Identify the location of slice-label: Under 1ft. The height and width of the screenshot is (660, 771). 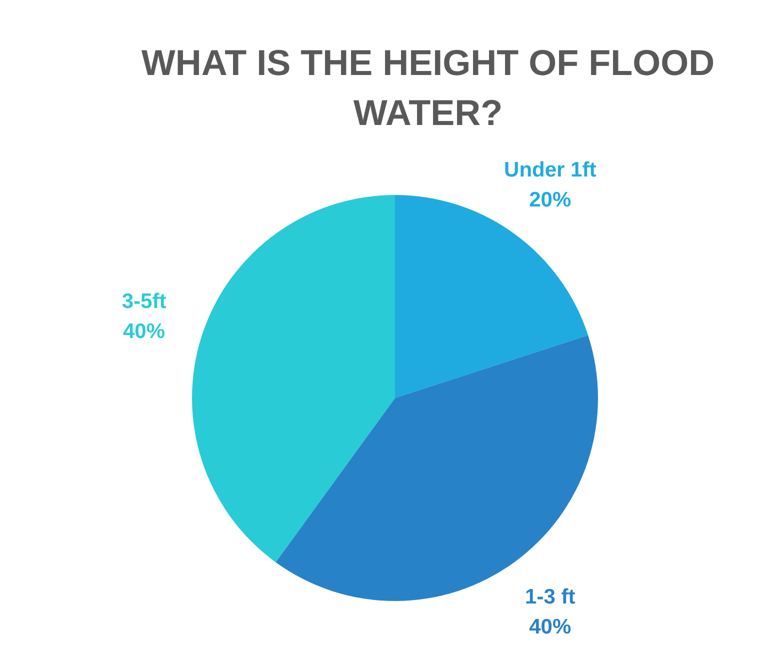
(550, 170).